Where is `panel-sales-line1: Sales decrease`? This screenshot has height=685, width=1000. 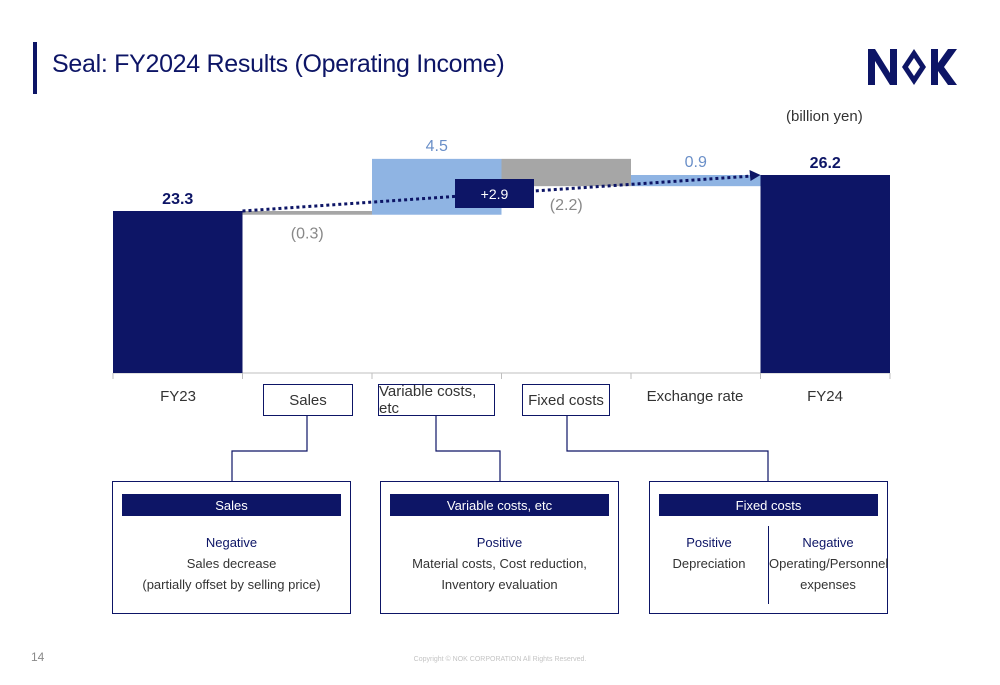 panel-sales-line1: Sales decrease is located at coordinates (231, 563).